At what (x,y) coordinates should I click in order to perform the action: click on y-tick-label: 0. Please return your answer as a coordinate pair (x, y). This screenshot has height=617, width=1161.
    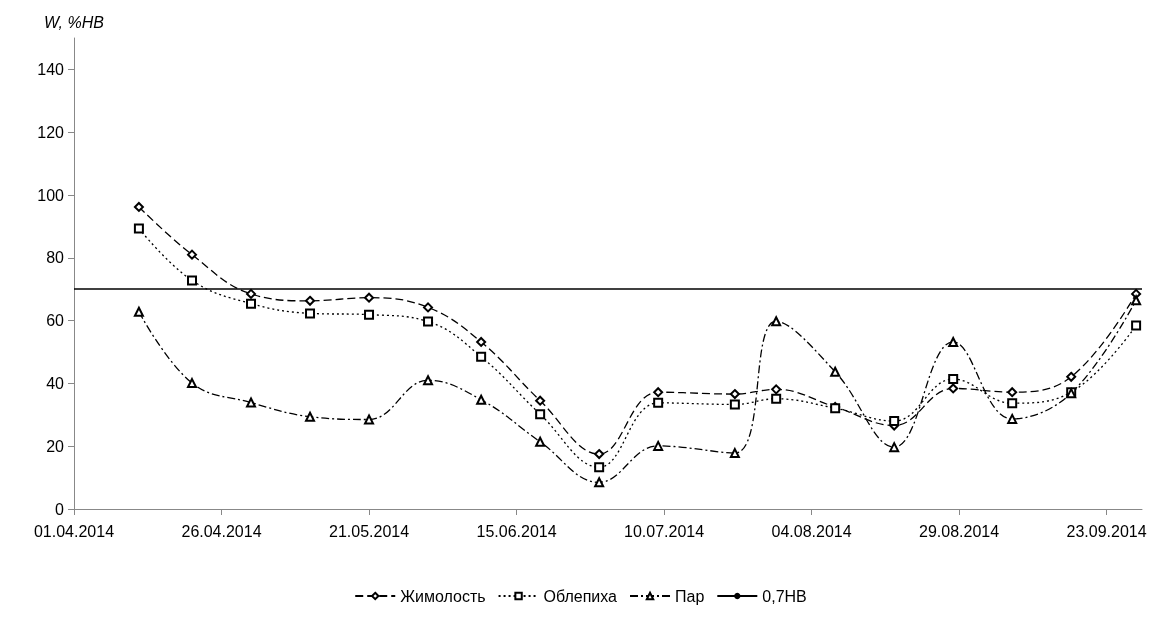
    Looking at the image, I should click on (60, 509).